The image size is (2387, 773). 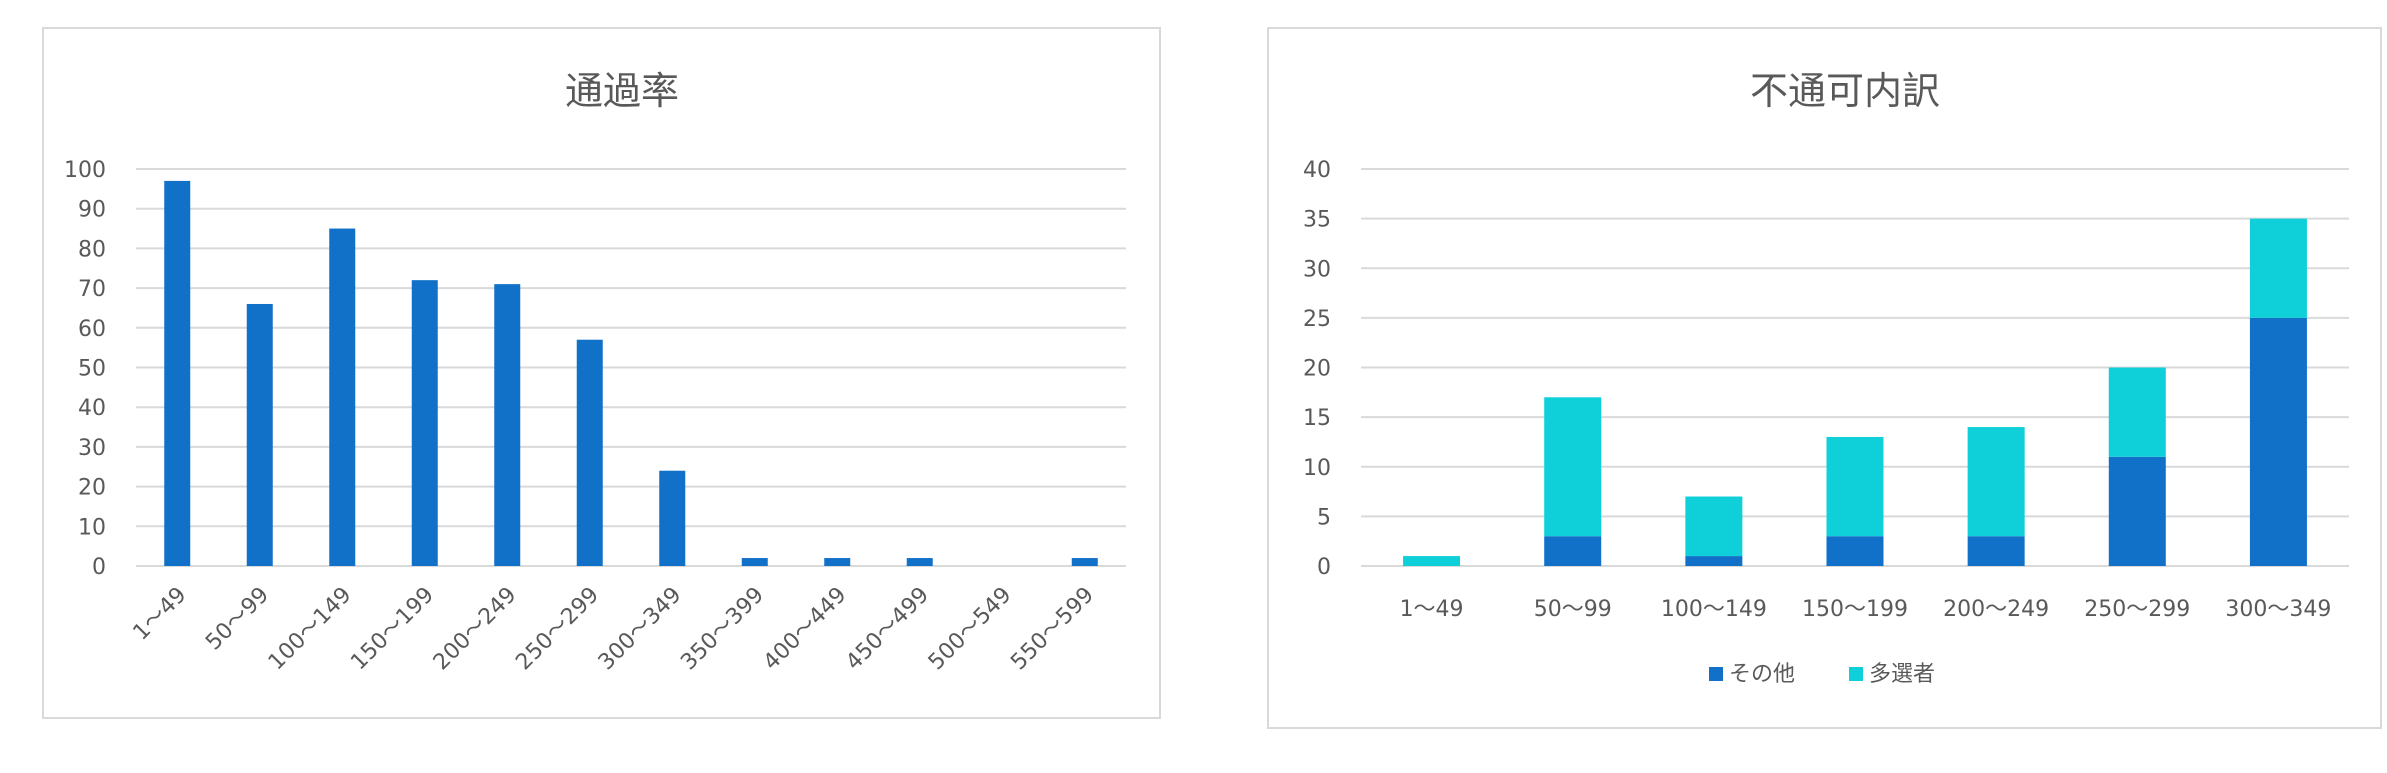 What do you see at coordinates (1317, 319) in the screenshot?
I see `y-tick-label: 25` at bounding box center [1317, 319].